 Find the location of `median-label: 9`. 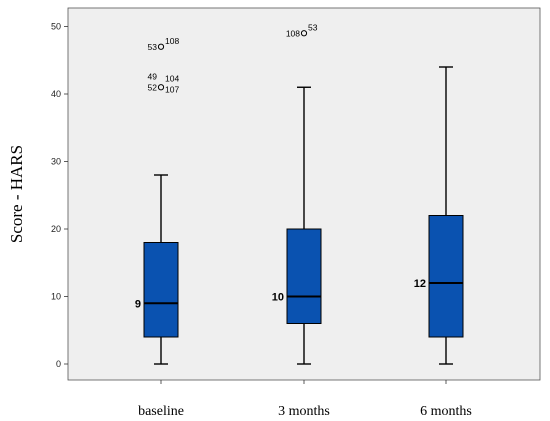

median-label: 9 is located at coordinates (138, 304).